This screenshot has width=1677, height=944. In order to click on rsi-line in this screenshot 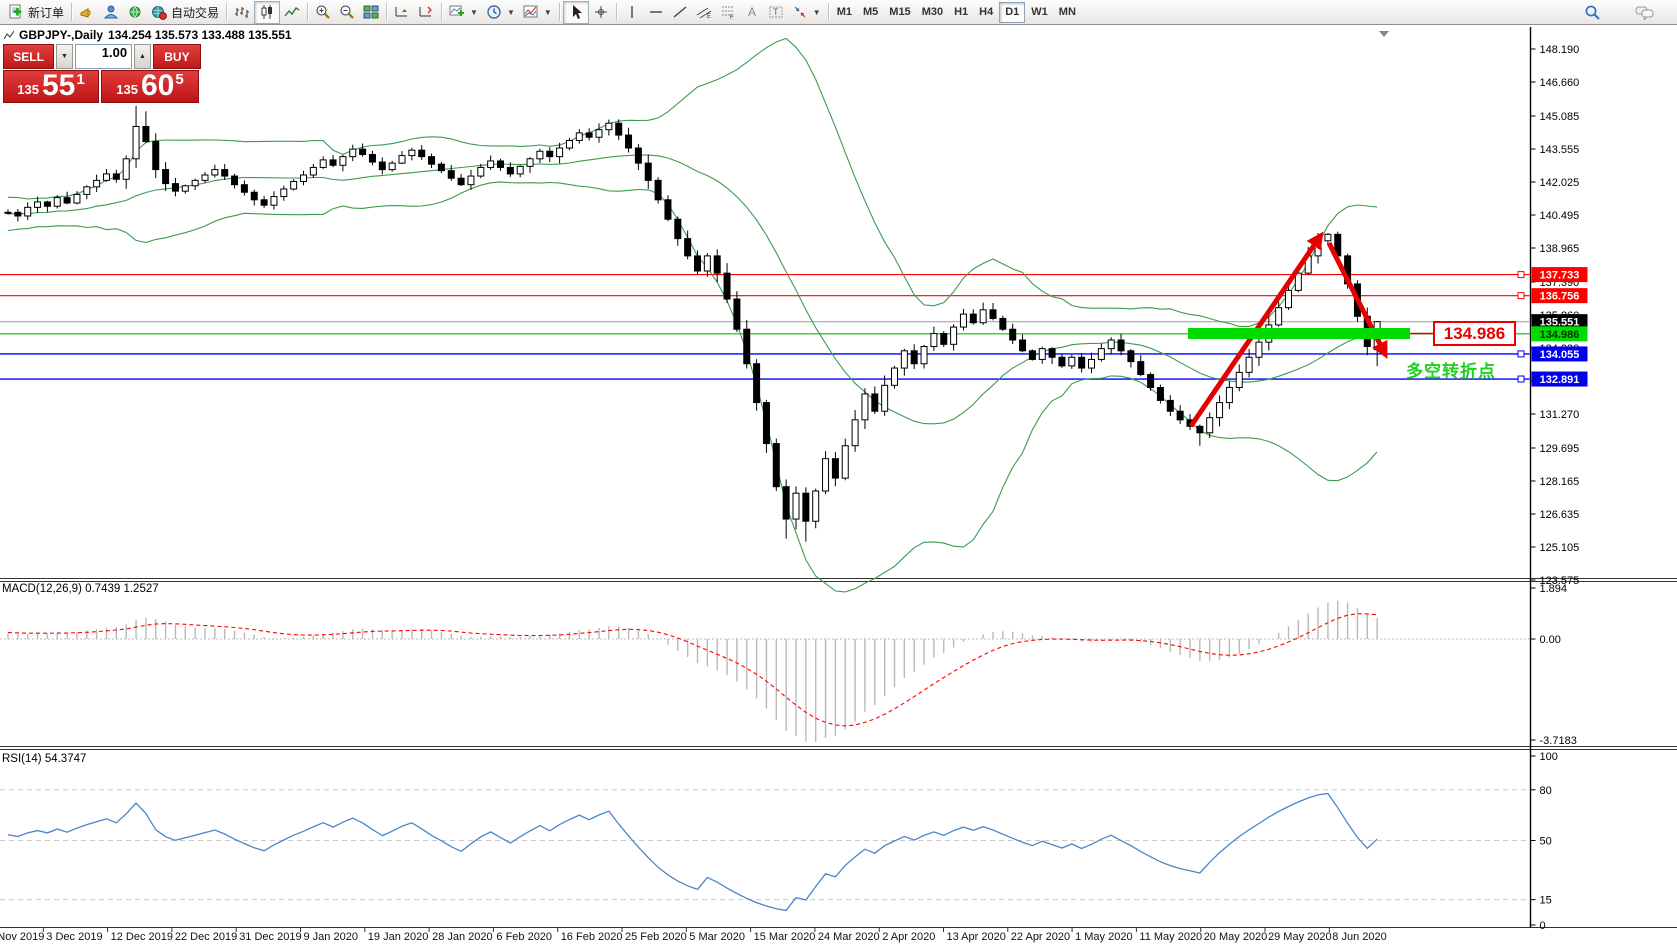, I will do `click(692, 852)`.